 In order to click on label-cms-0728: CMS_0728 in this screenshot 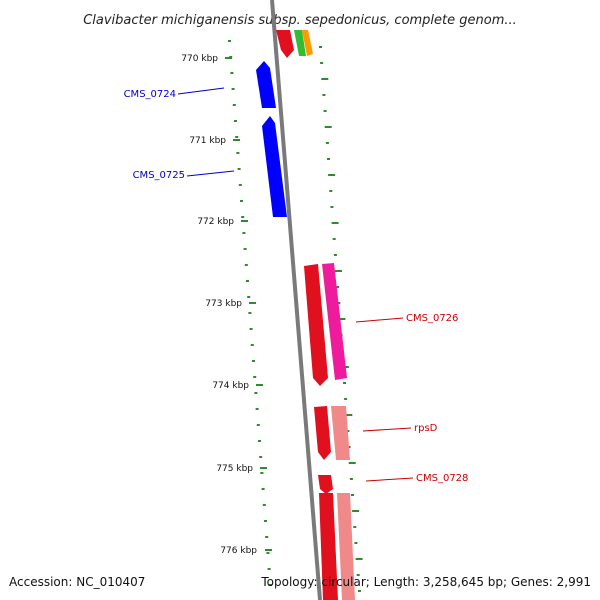, I will do `click(416, 478)`.